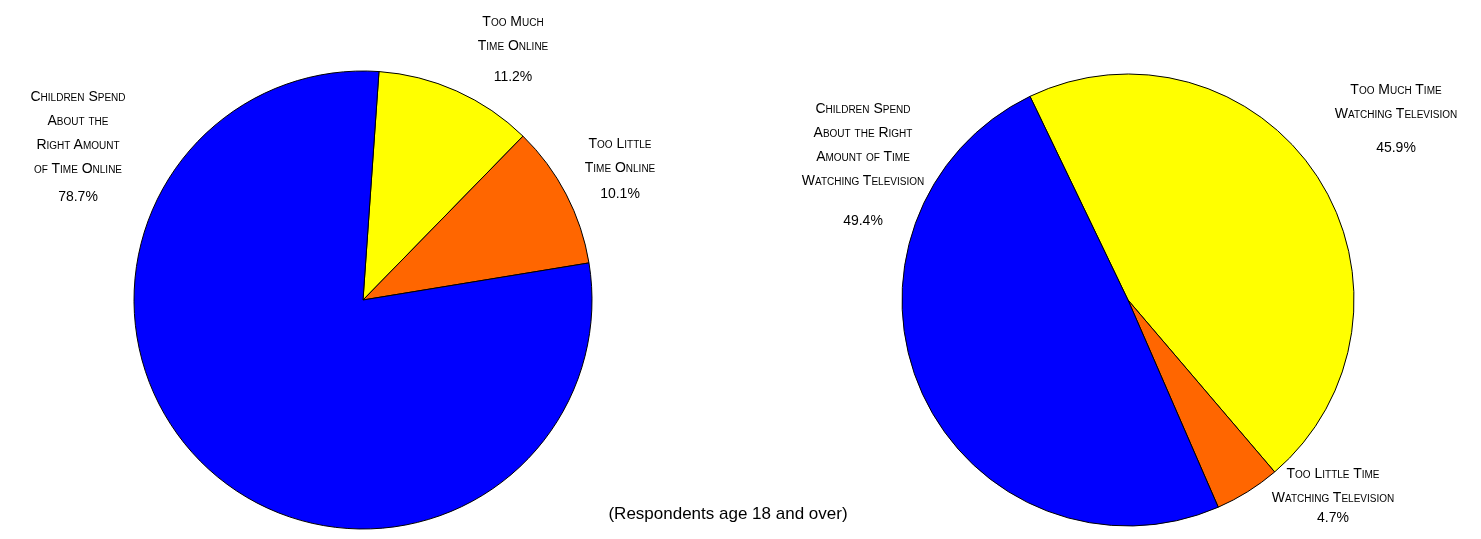 The width and height of the screenshot is (1481, 539). I want to click on text: (Respondents age 18 and over), so click(728, 513).